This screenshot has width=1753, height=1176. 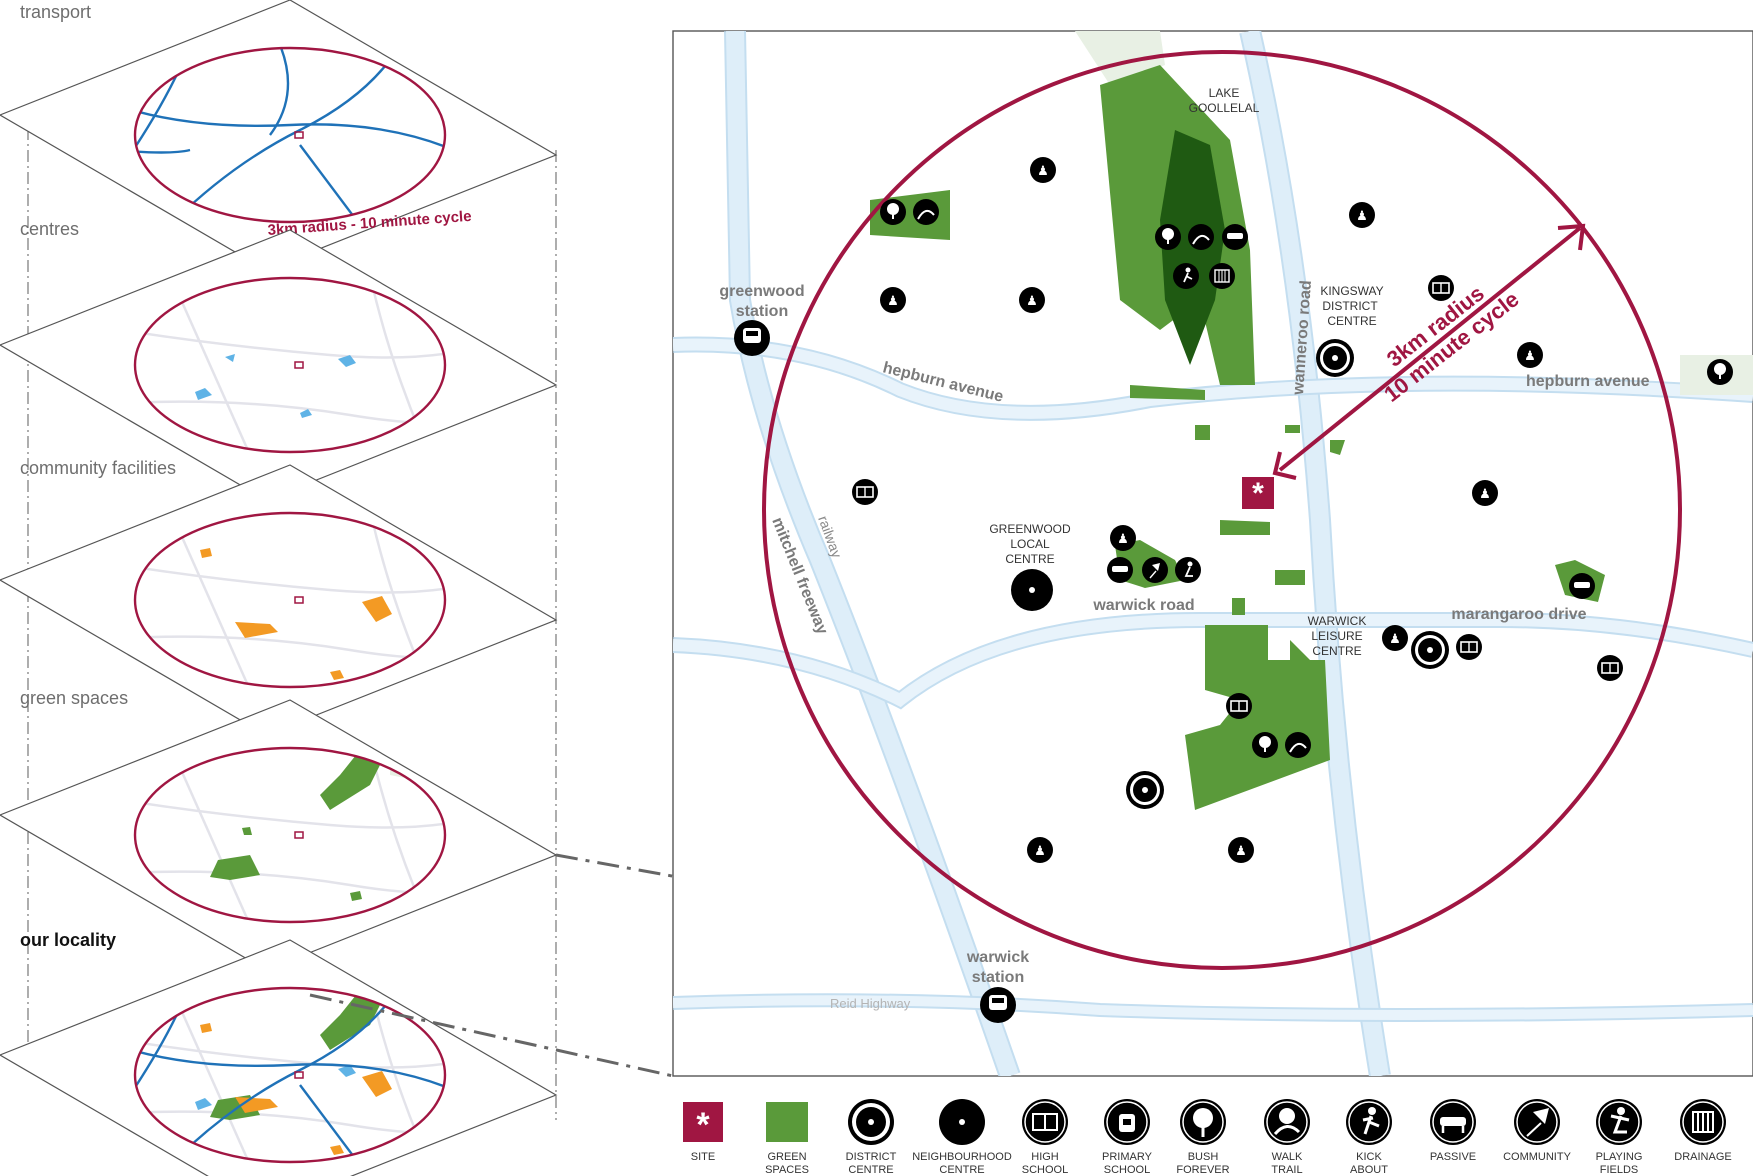 What do you see at coordinates (1030, 529) in the screenshot?
I see `greenwood-local-label: GREENWOOD` at bounding box center [1030, 529].